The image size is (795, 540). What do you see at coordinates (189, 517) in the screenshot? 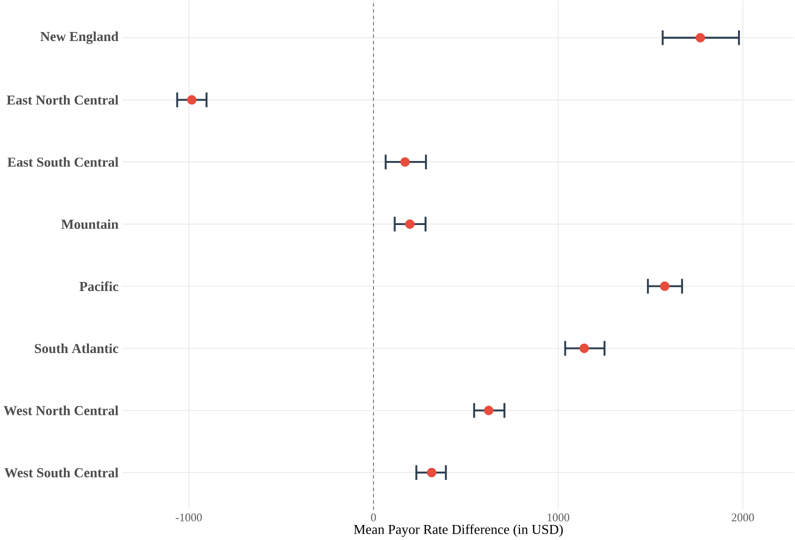
I see `x-tick-label: -1000` at bounding box center [189, 517].